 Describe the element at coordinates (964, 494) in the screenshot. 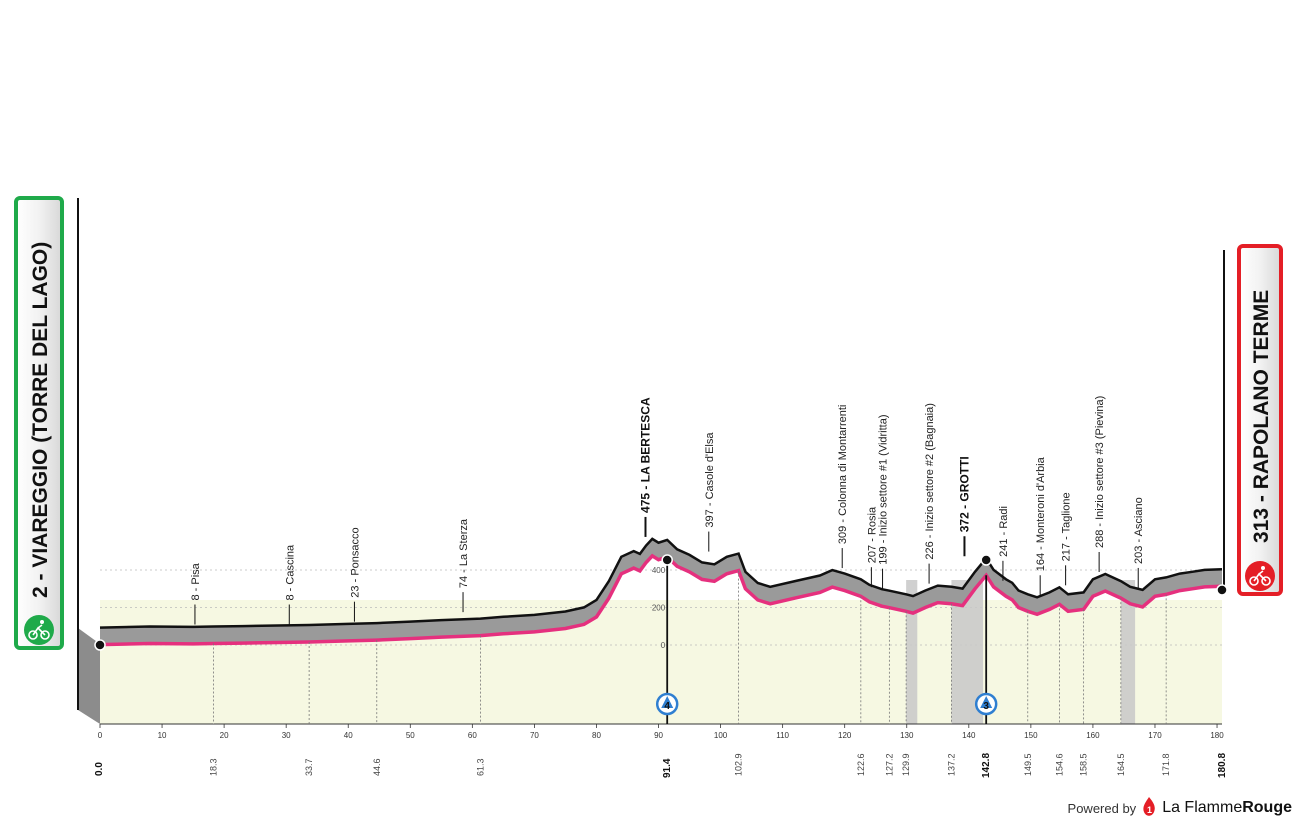

I see `waypoint-label: 372 - GROTTI` at that location.